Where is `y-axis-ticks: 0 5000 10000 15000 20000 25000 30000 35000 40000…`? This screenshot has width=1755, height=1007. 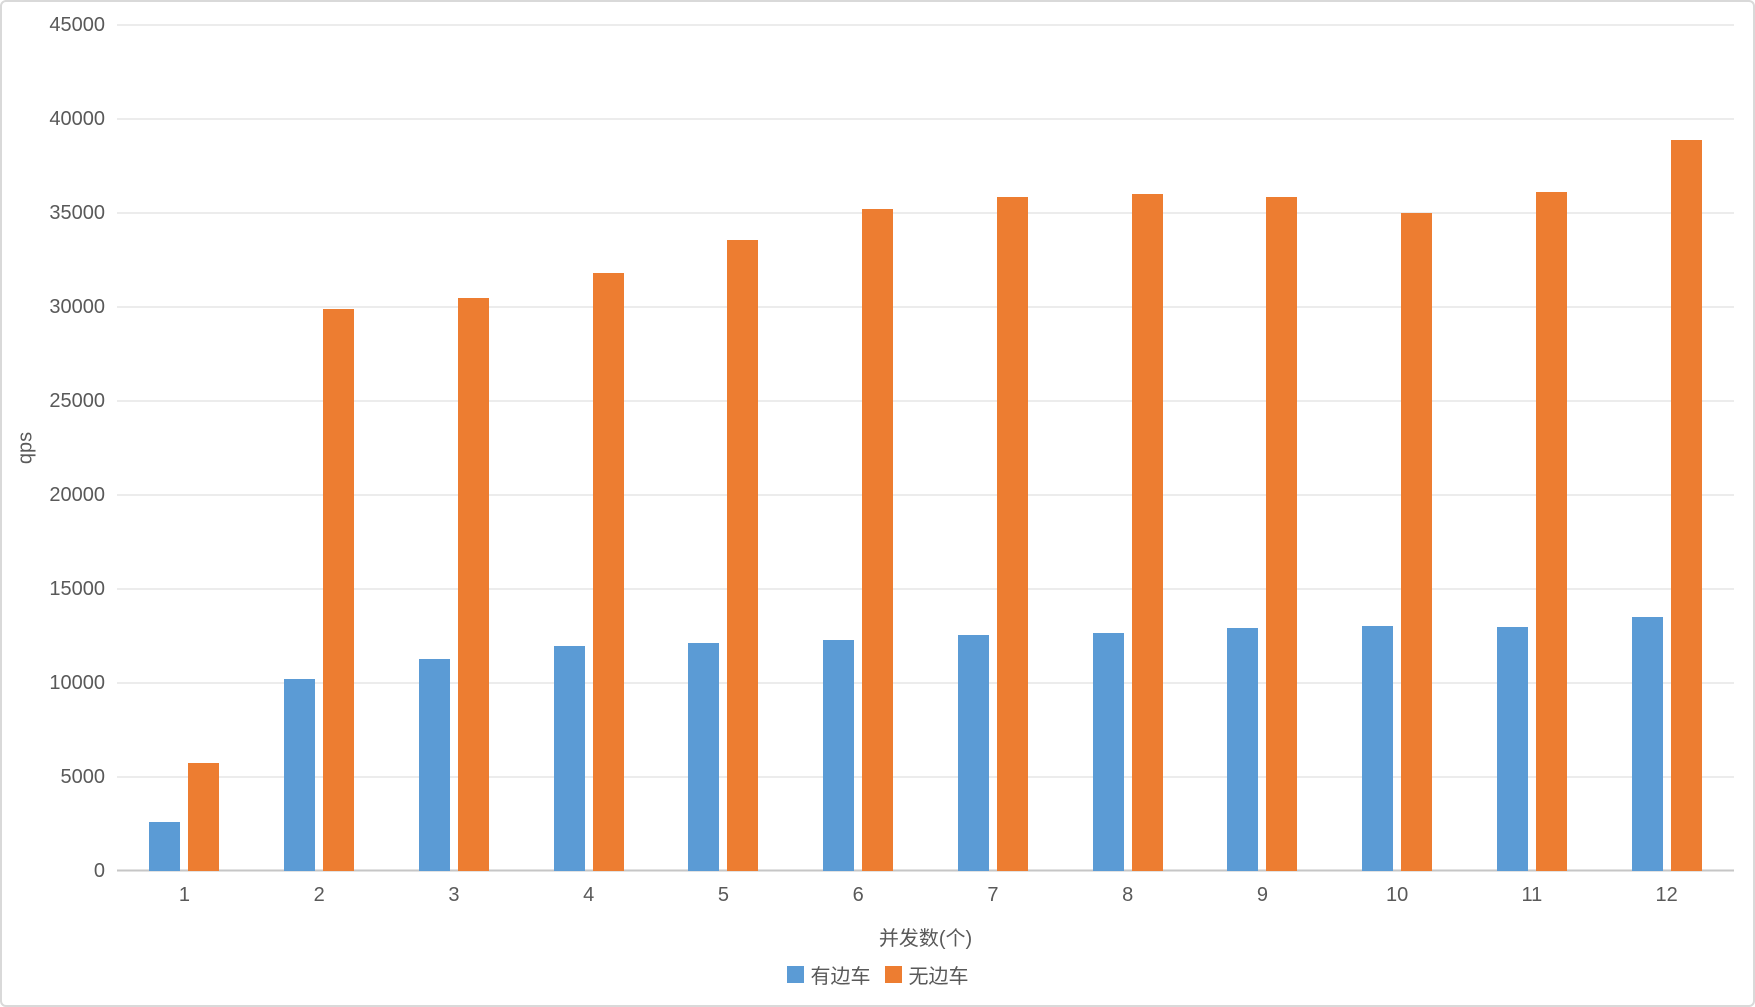
y-axis-ticks: 0 5000 10000 15000 20000 25000 30000 35000 40000… is located at coordinates (54, 448).